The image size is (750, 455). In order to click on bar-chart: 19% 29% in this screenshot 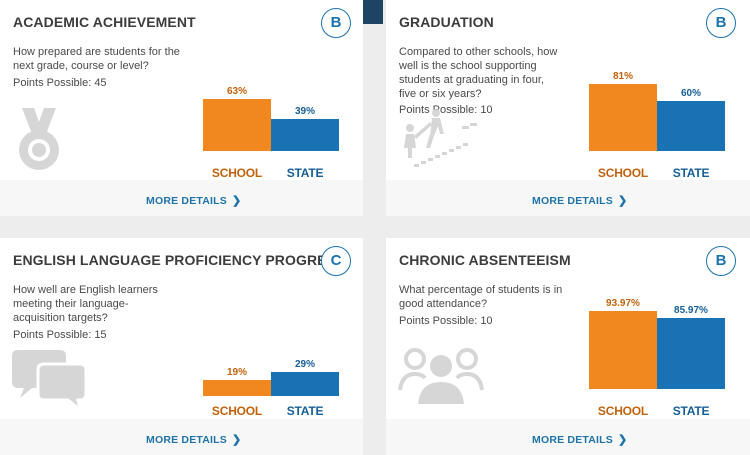, I will do `click(271, 348)`.